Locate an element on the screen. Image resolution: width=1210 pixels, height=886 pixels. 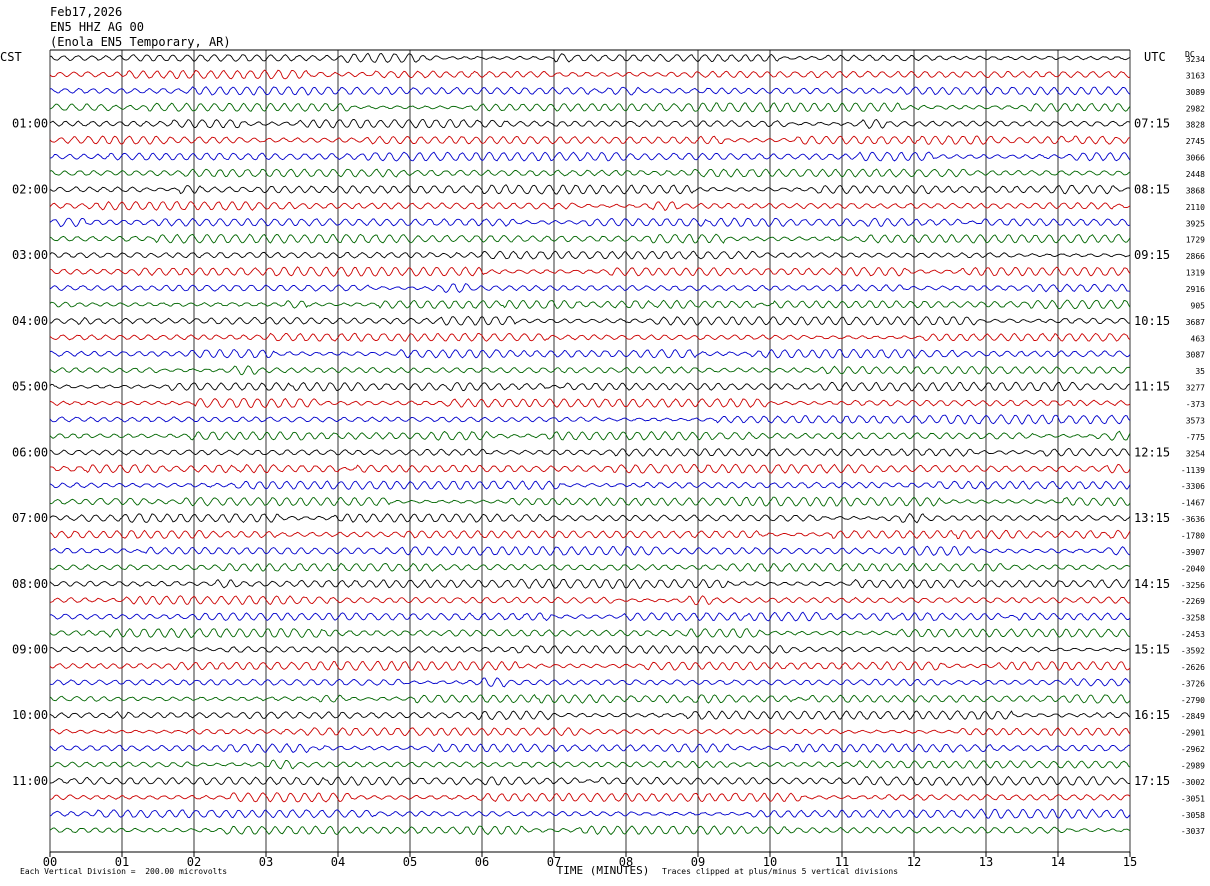
x-tick-label: 08 is located at coordinates (626, 862).